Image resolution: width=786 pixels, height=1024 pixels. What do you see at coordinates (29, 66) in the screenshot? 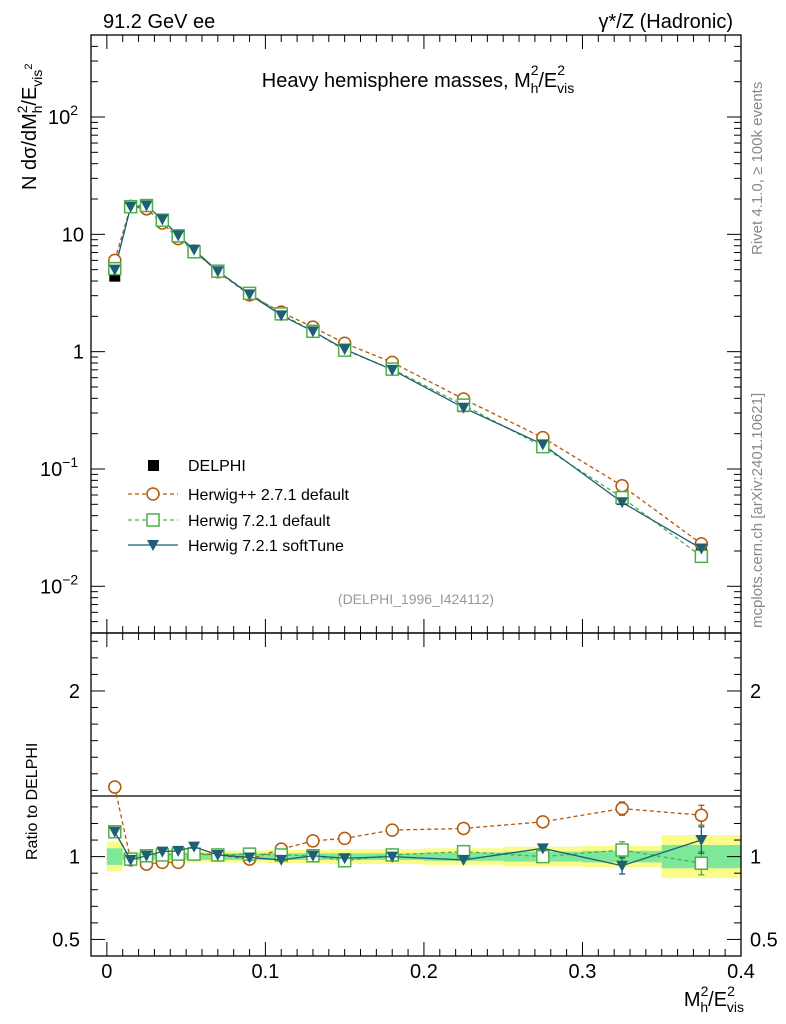
I see `ylabel-tail-sup: 2` at bounding box center [29, 66].